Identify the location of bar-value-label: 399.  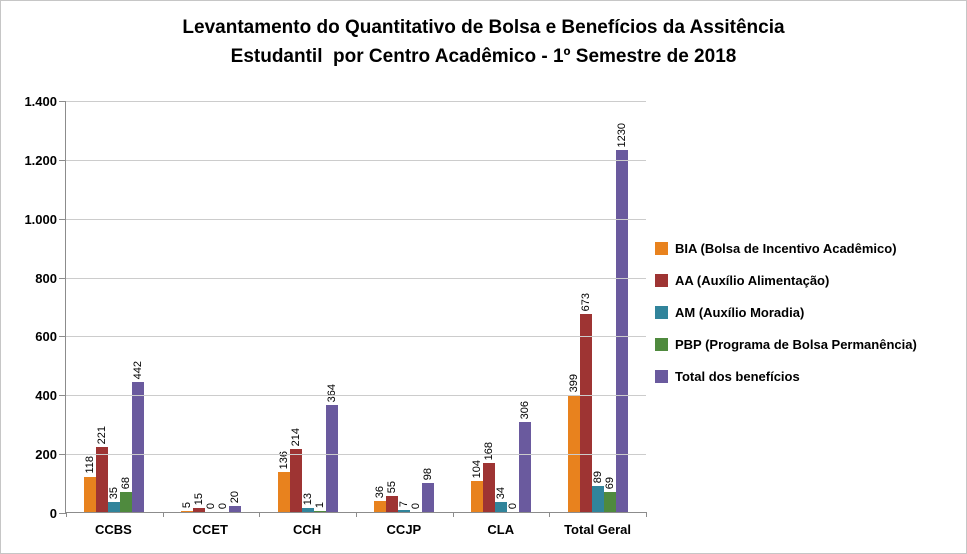
(573, 382).